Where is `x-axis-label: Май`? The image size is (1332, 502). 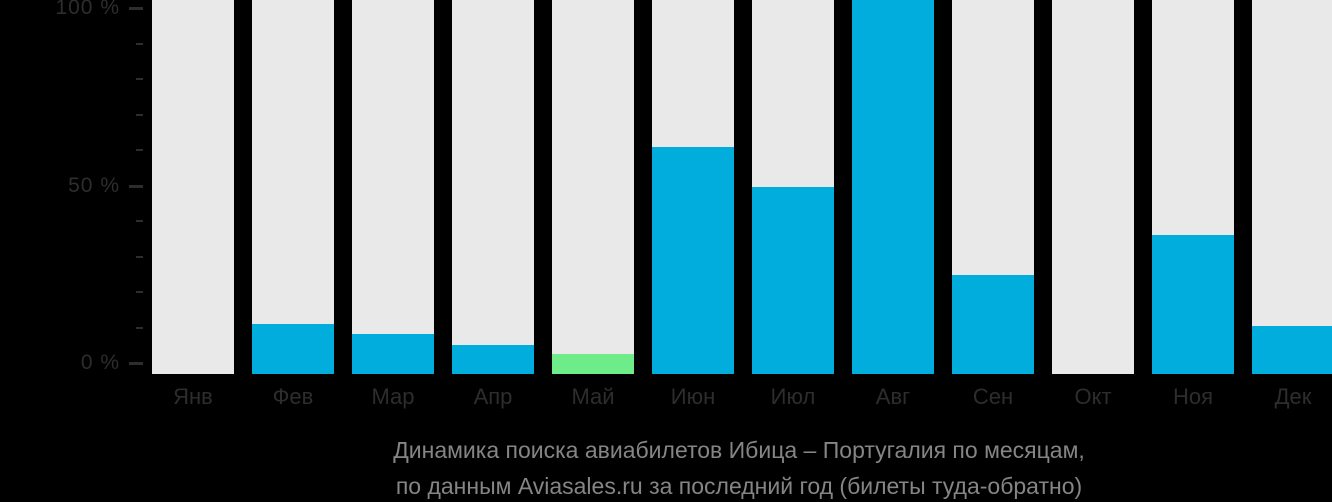 x-axis-label: Май is located at coordinates (593, 396).